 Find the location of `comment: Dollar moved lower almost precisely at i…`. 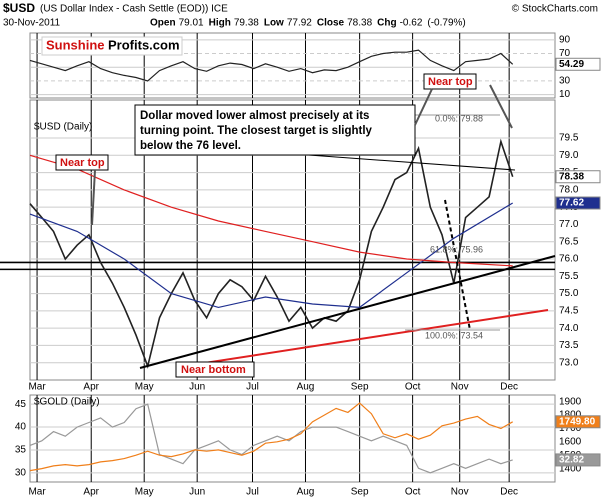

comment: Dollar moved lower almost precisely at i… is located at coordinates (254, 116).